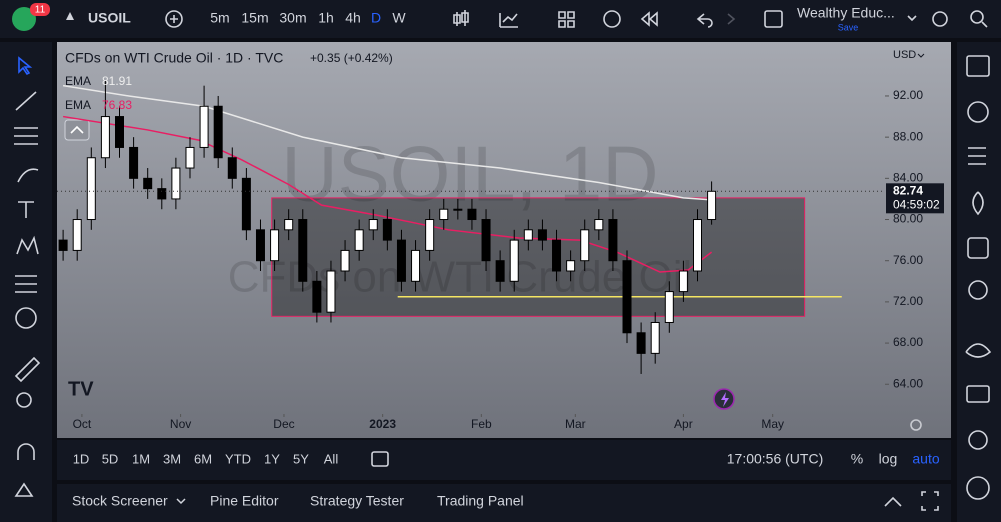 This screenshot has width=1001, height=522. I want to click on scale-option: auto, so click(925, 459).